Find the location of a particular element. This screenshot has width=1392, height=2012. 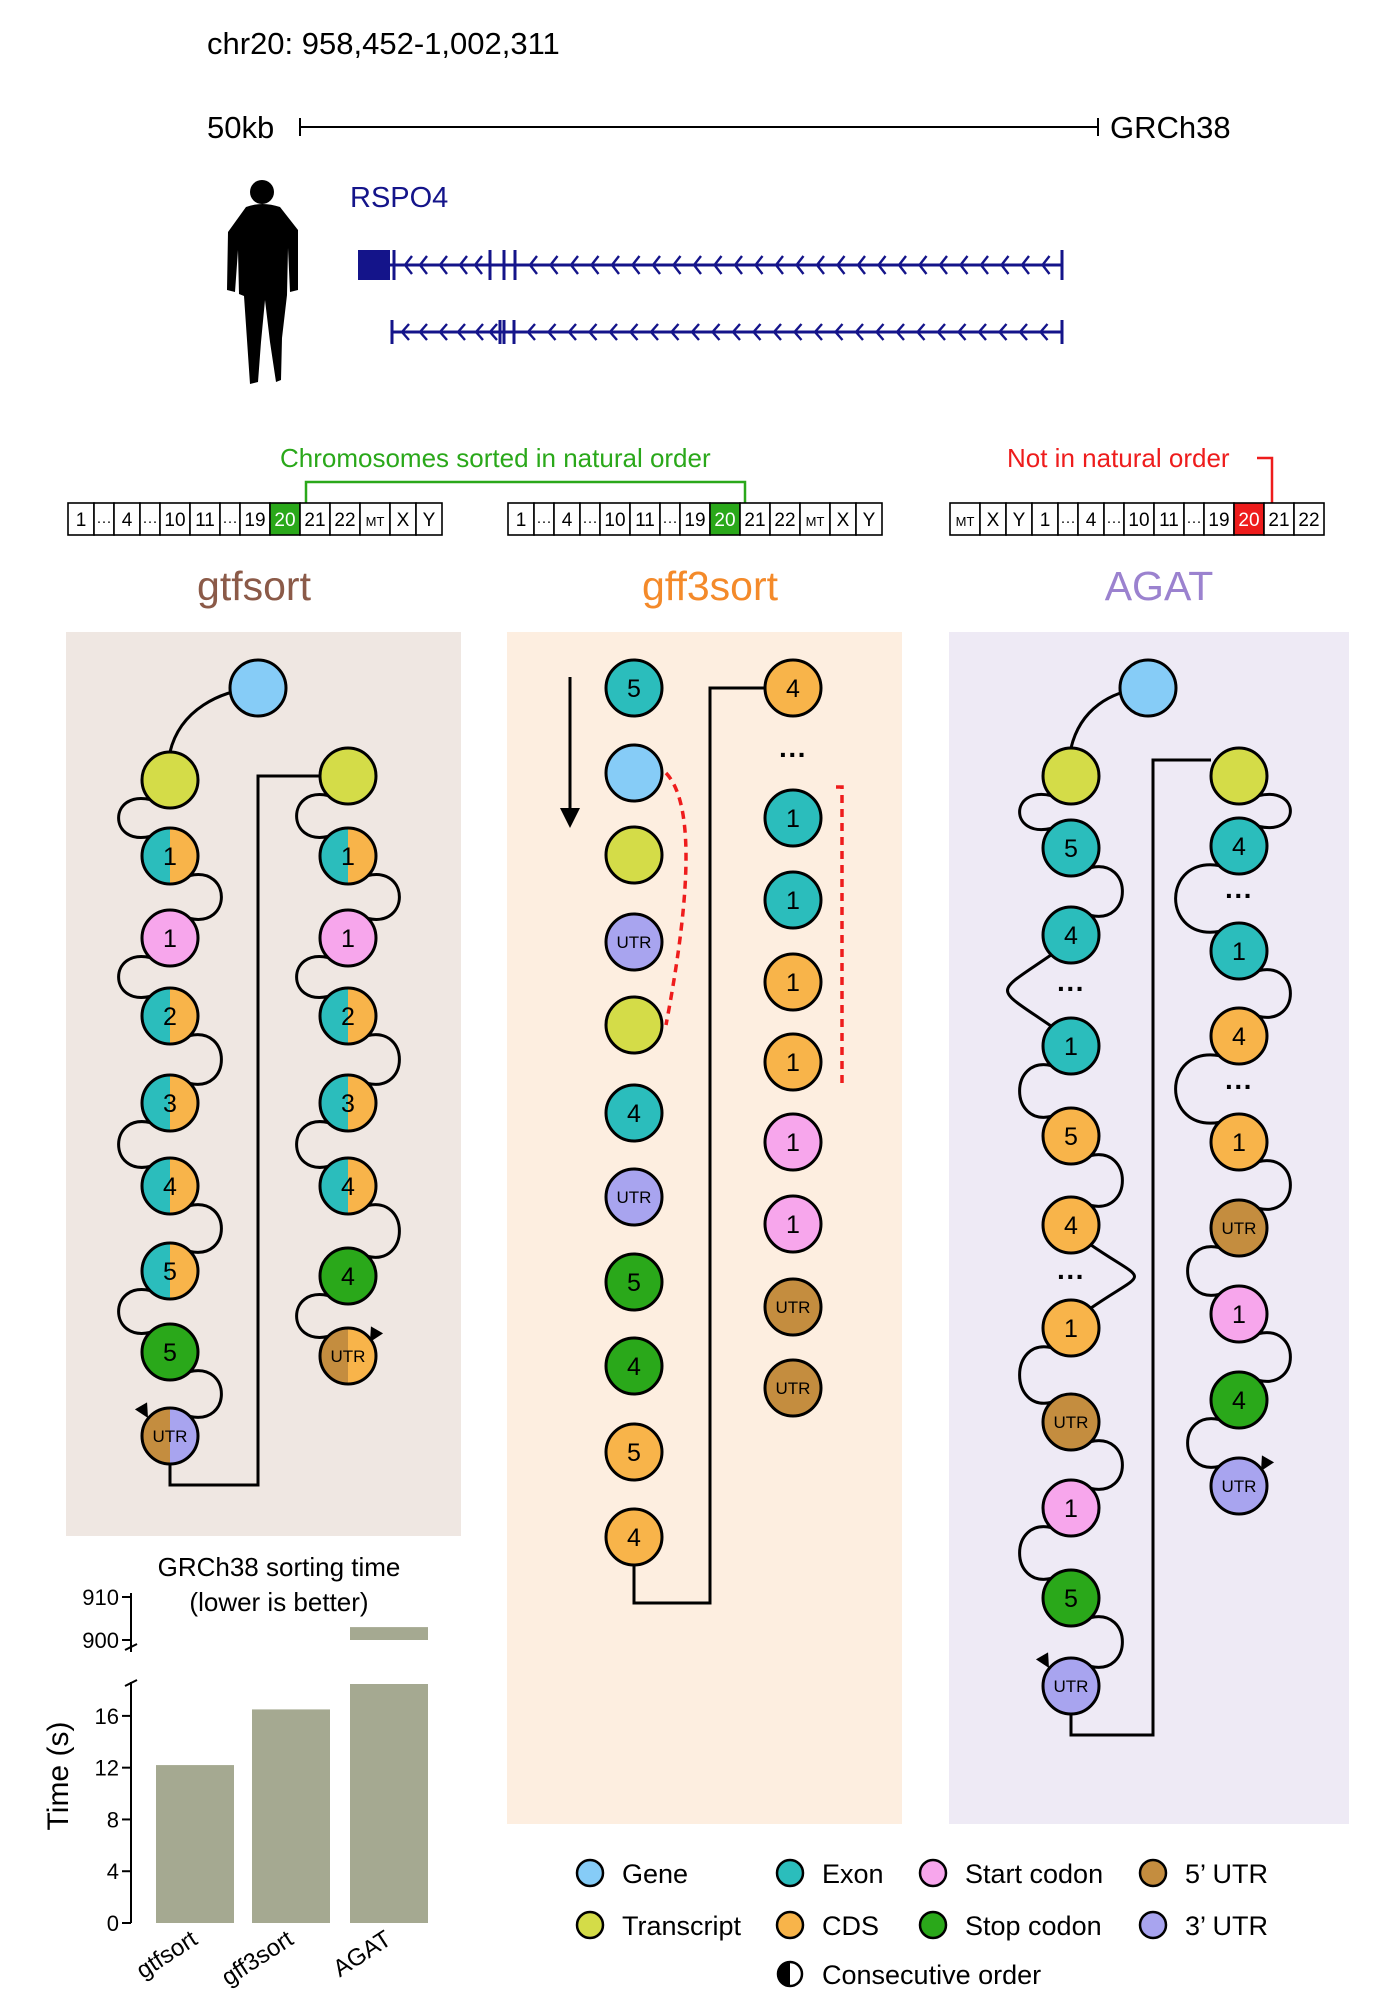

legend-item: Gene is located at coordinates (631, 1873).